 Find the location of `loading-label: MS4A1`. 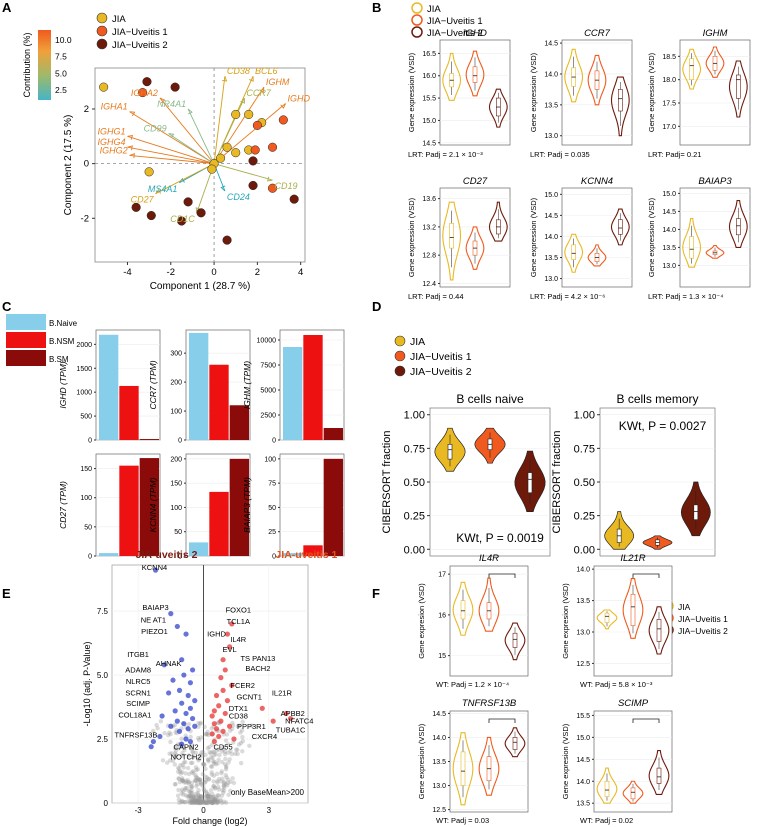

loading-label: MS4A1 is located at coordinates (163, 189).